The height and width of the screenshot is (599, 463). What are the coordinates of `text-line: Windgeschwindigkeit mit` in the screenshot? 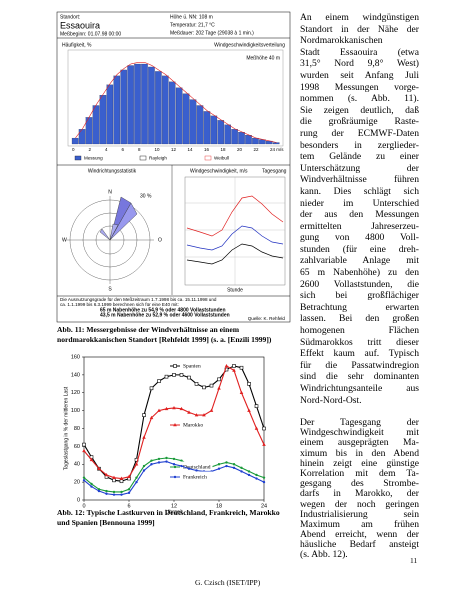 It's located at (359, 433).